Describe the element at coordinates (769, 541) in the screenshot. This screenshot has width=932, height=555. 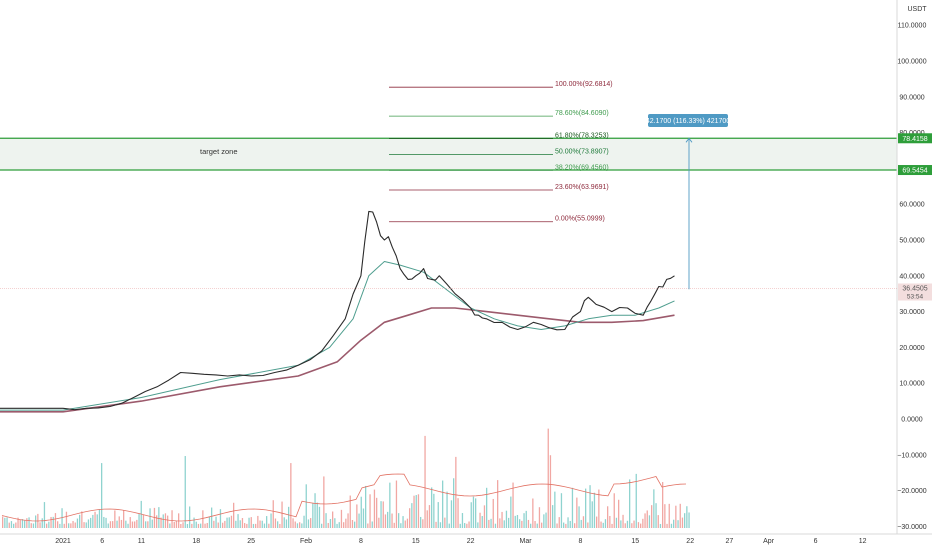
I see `x-tick-label: Apr` at that location.